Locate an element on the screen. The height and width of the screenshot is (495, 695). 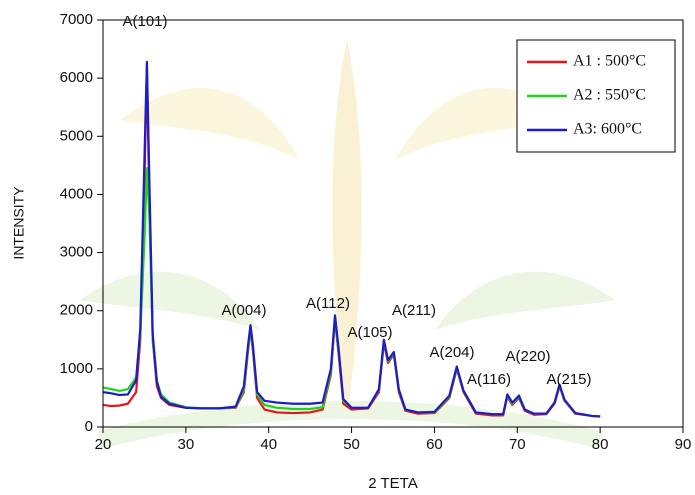
annotation: A(215) is located at coordinates (568, 379).